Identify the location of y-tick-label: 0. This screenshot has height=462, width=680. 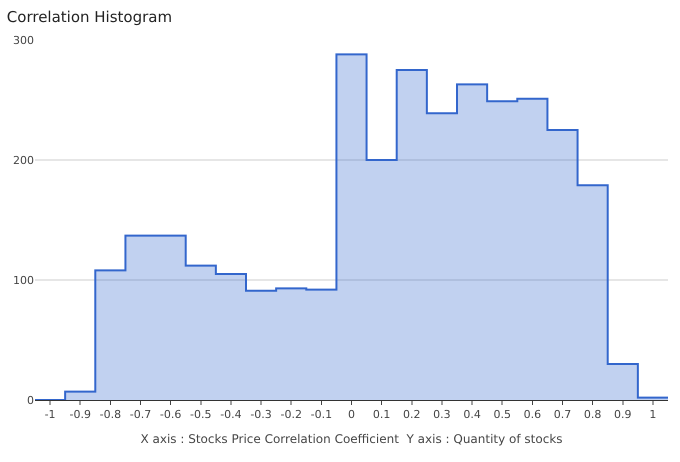
(30, 400).